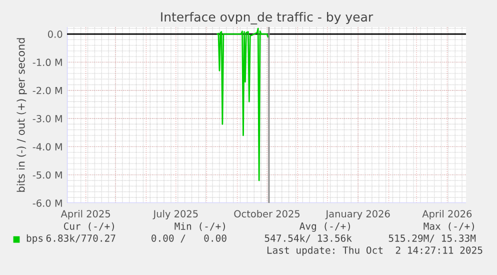 This screenshot has height=275, width=497. I want to click on x-tick-label: July 2025, so click(175, 215).